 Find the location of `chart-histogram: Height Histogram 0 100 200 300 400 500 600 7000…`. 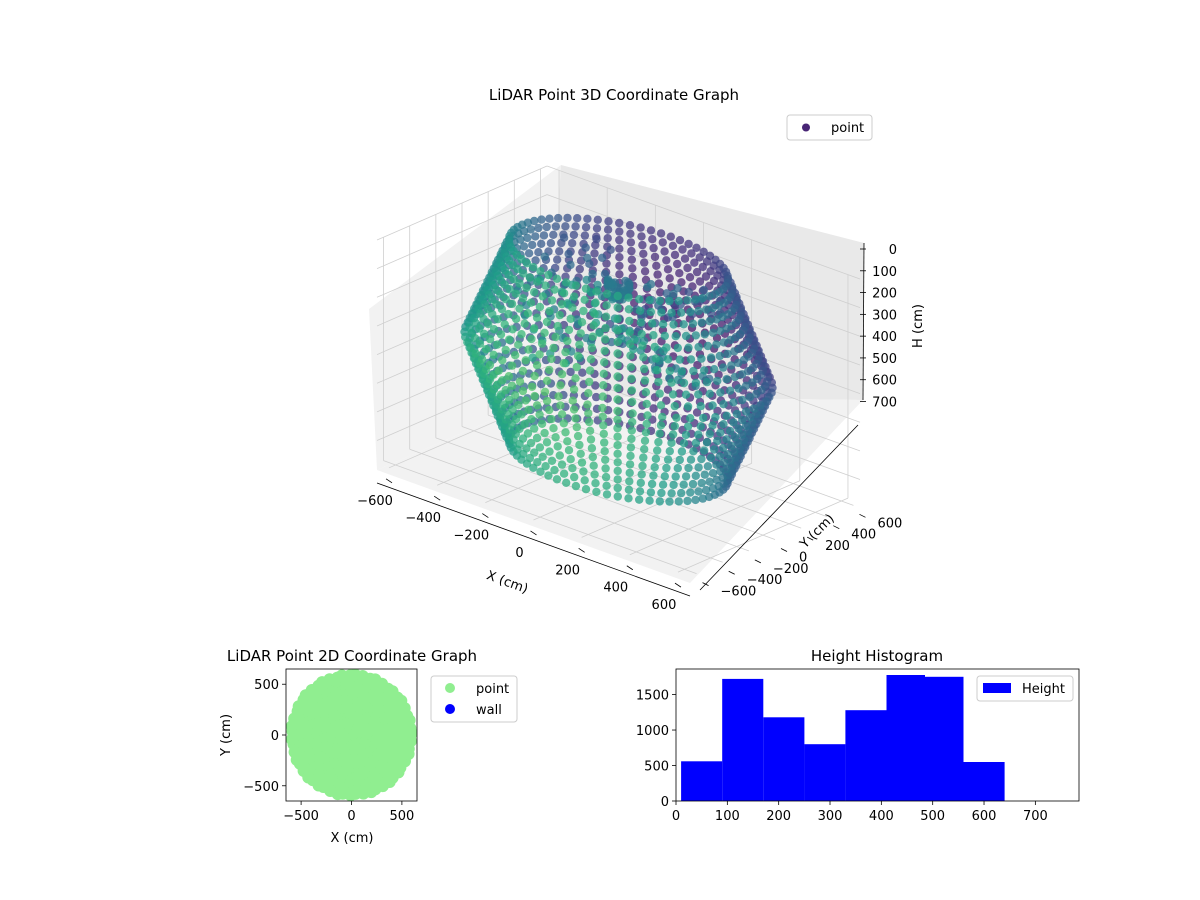

chart-histogram: Height Histogram 0 100 200 300 400 500 600 7000… is located at coordinates (858, 735).